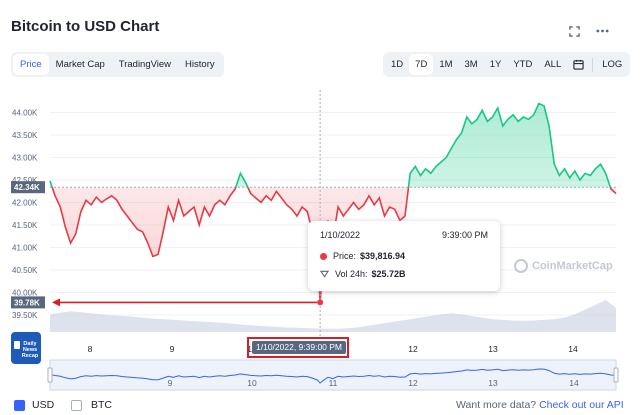 The height and width of the screenshot is (415, 640). What do you see at coordinates (521, 266) in the screenshot?
I see `coinmarketcap-logo-icon` at bounding box center [521, 266].